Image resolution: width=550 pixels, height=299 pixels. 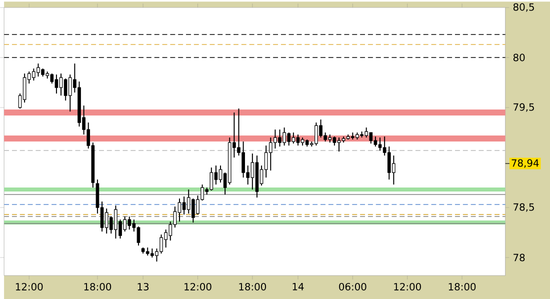 What do you see at coordinates (524, 207) in the screenshot?
I see `y-tick-label: 78,5` at bounding box center [524, 207].